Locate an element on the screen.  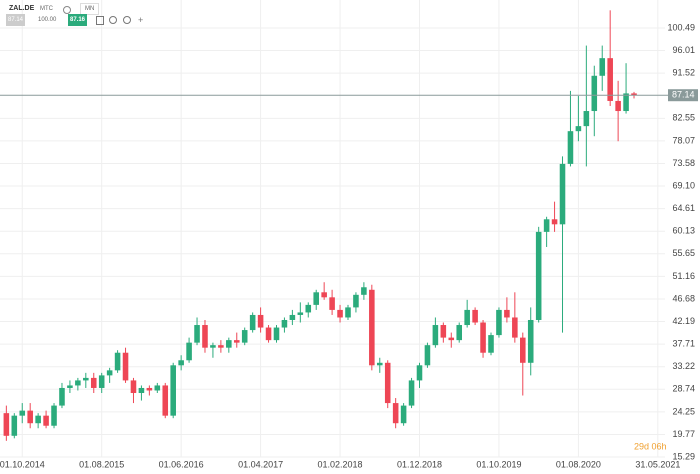
y-tick-label: 82.55 is located at coordinates (683, 118).